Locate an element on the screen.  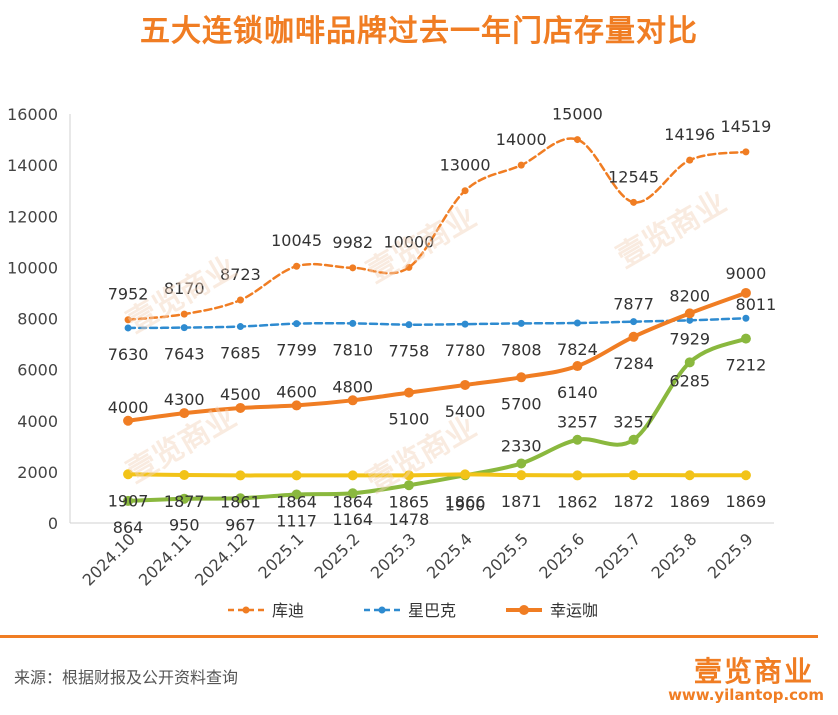
data-label: 7212 is located at coordinates (746, 365).